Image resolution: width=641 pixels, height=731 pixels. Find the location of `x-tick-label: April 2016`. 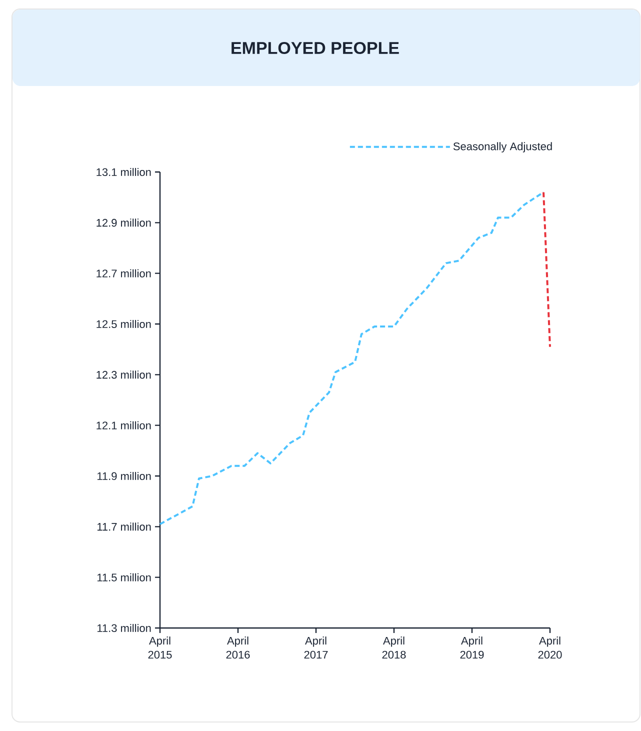

x-tick-label: April 2016 is located at coordinates (238, 647).